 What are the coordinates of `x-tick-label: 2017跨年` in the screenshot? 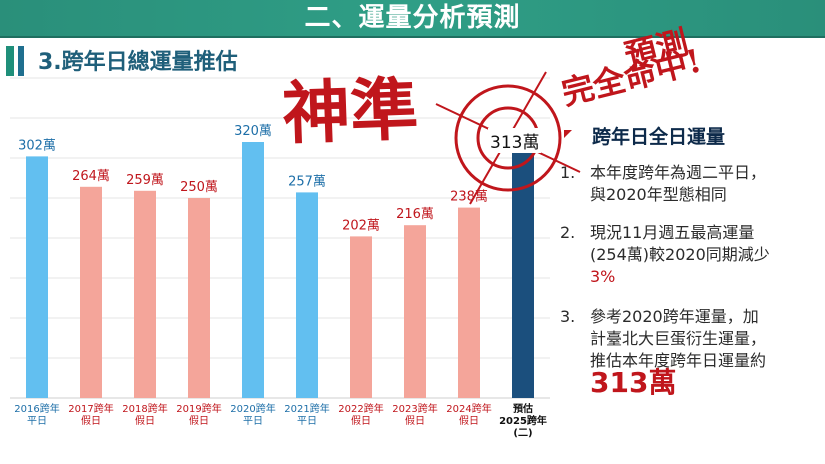 It's located at (90, 408).